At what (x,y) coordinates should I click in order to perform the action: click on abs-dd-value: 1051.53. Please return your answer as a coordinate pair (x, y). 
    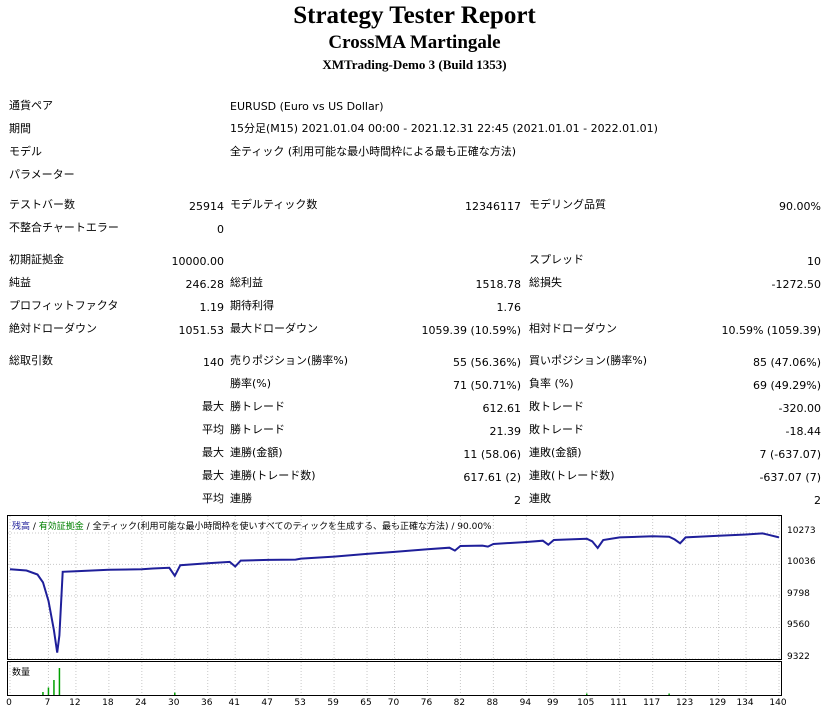
    Looking at the image, I should click on (201, 330).